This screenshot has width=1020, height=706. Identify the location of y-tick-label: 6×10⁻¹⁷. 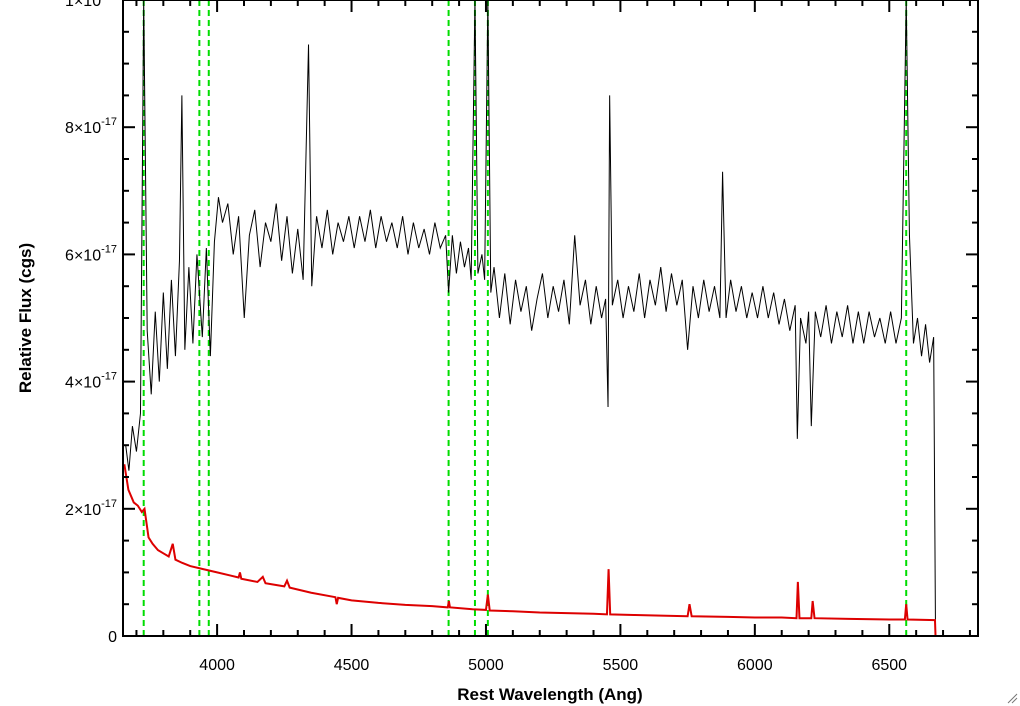
(91, 253).